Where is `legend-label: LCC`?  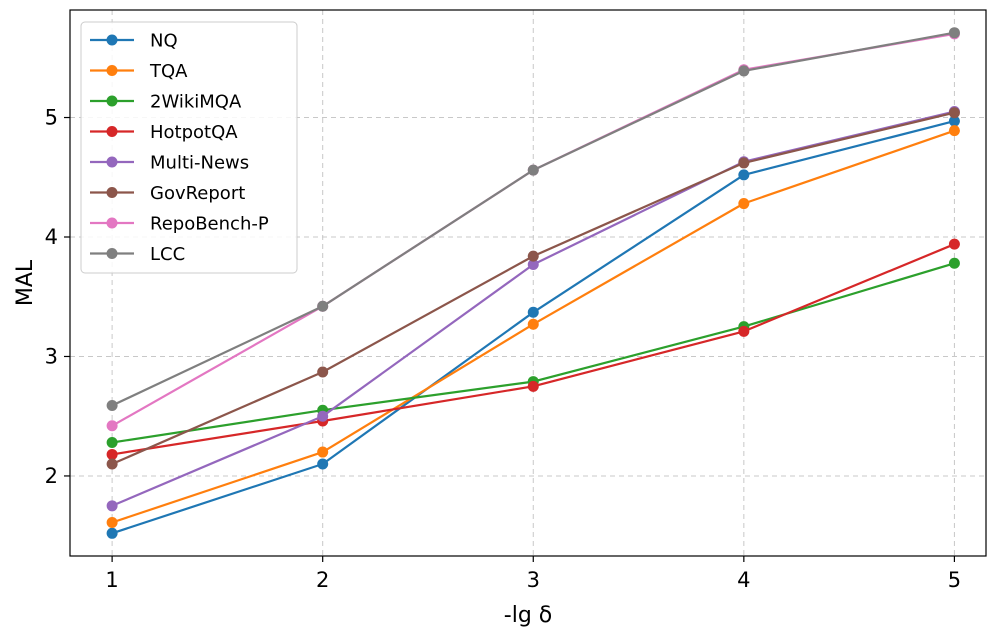 legend-label: LCC is located at coordinates (167, 254).